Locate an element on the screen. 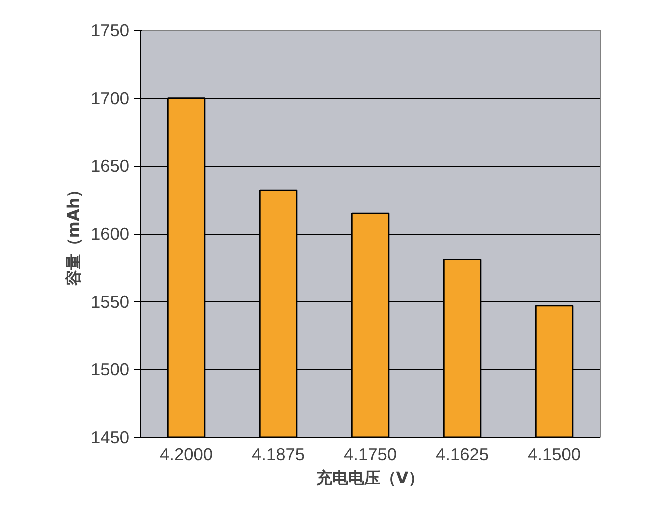 The height and width of the screenshot is (530, 665). x-tick-label: 4.1875 is located at coordinates (278, 454).